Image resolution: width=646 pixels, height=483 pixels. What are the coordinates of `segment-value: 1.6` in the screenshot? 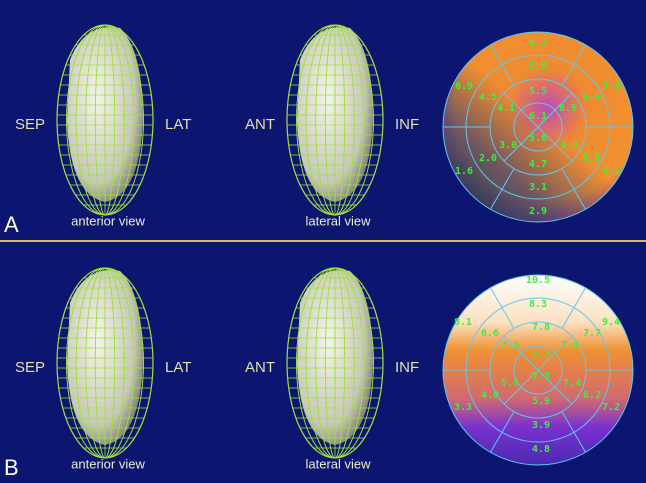 It's located at (464, 171).